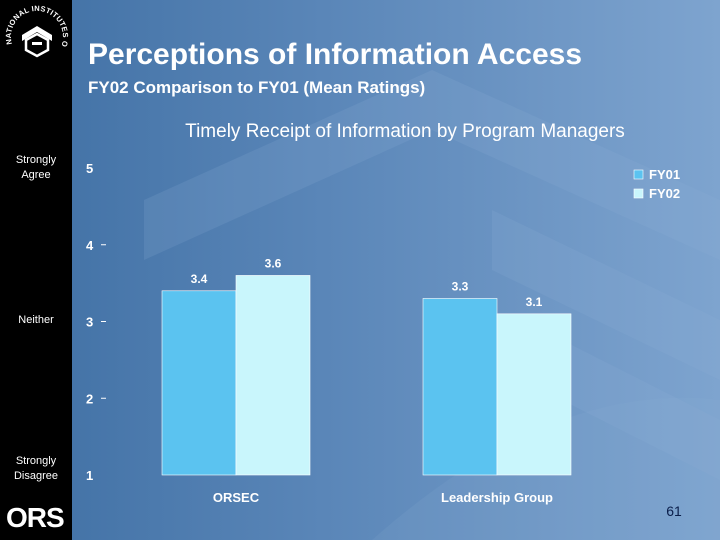 Image resolution: width=720 pixels, height=540 pixels. I want to click on y-tick-label: 1, so click(89, 475).